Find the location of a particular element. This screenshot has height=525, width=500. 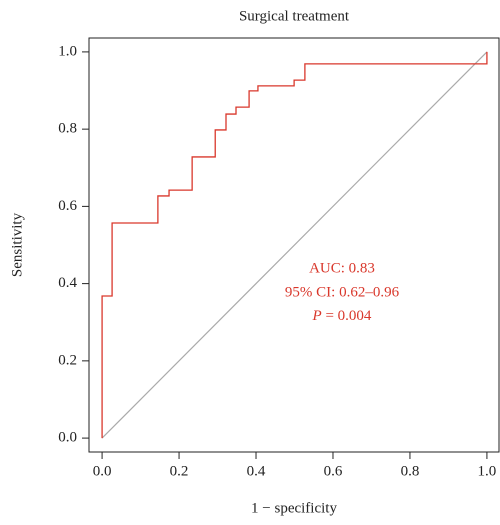

y-axis-label: Sensitivity is located at coordinates (17, 244).